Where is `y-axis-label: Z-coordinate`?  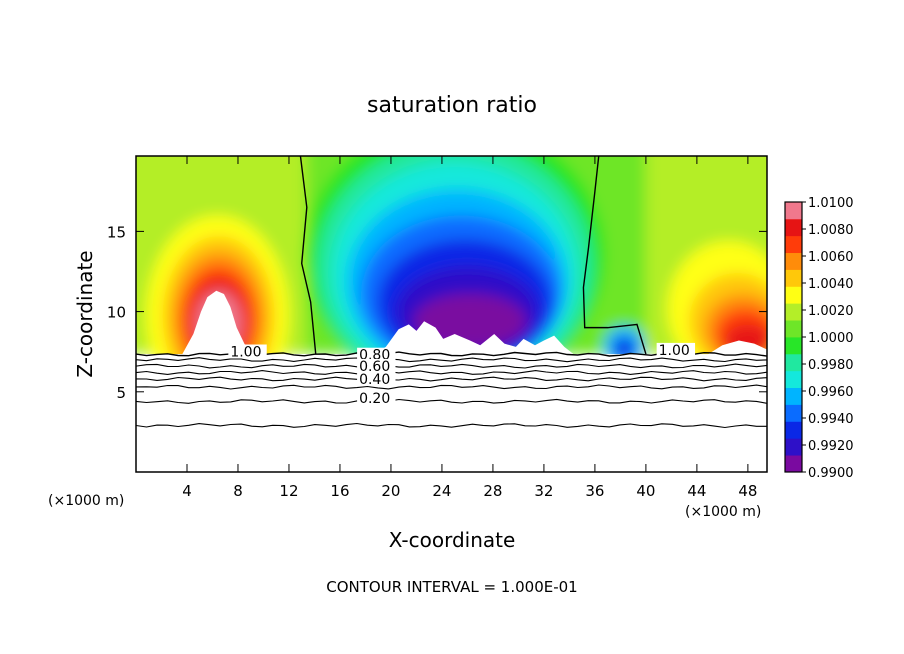 y-axis-label: Z-coordinate is located at coordinates (85, 313).